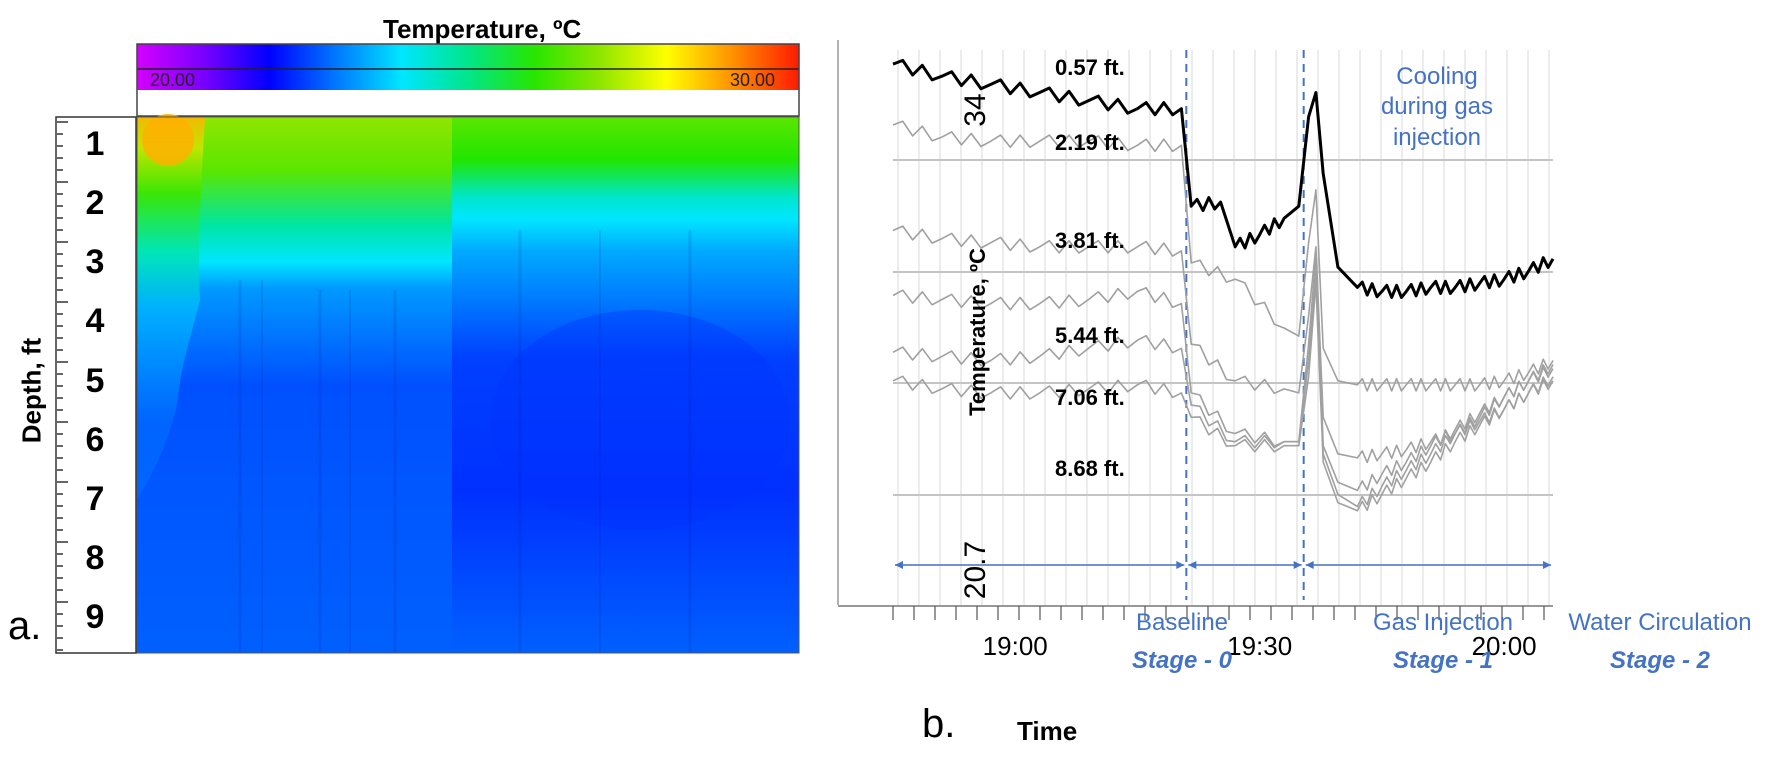 Image resolution: width=1778 pixels, height=766 pixels. I want to click on x-axis: 19:00 19:30 20:00, so click(1195, 633).